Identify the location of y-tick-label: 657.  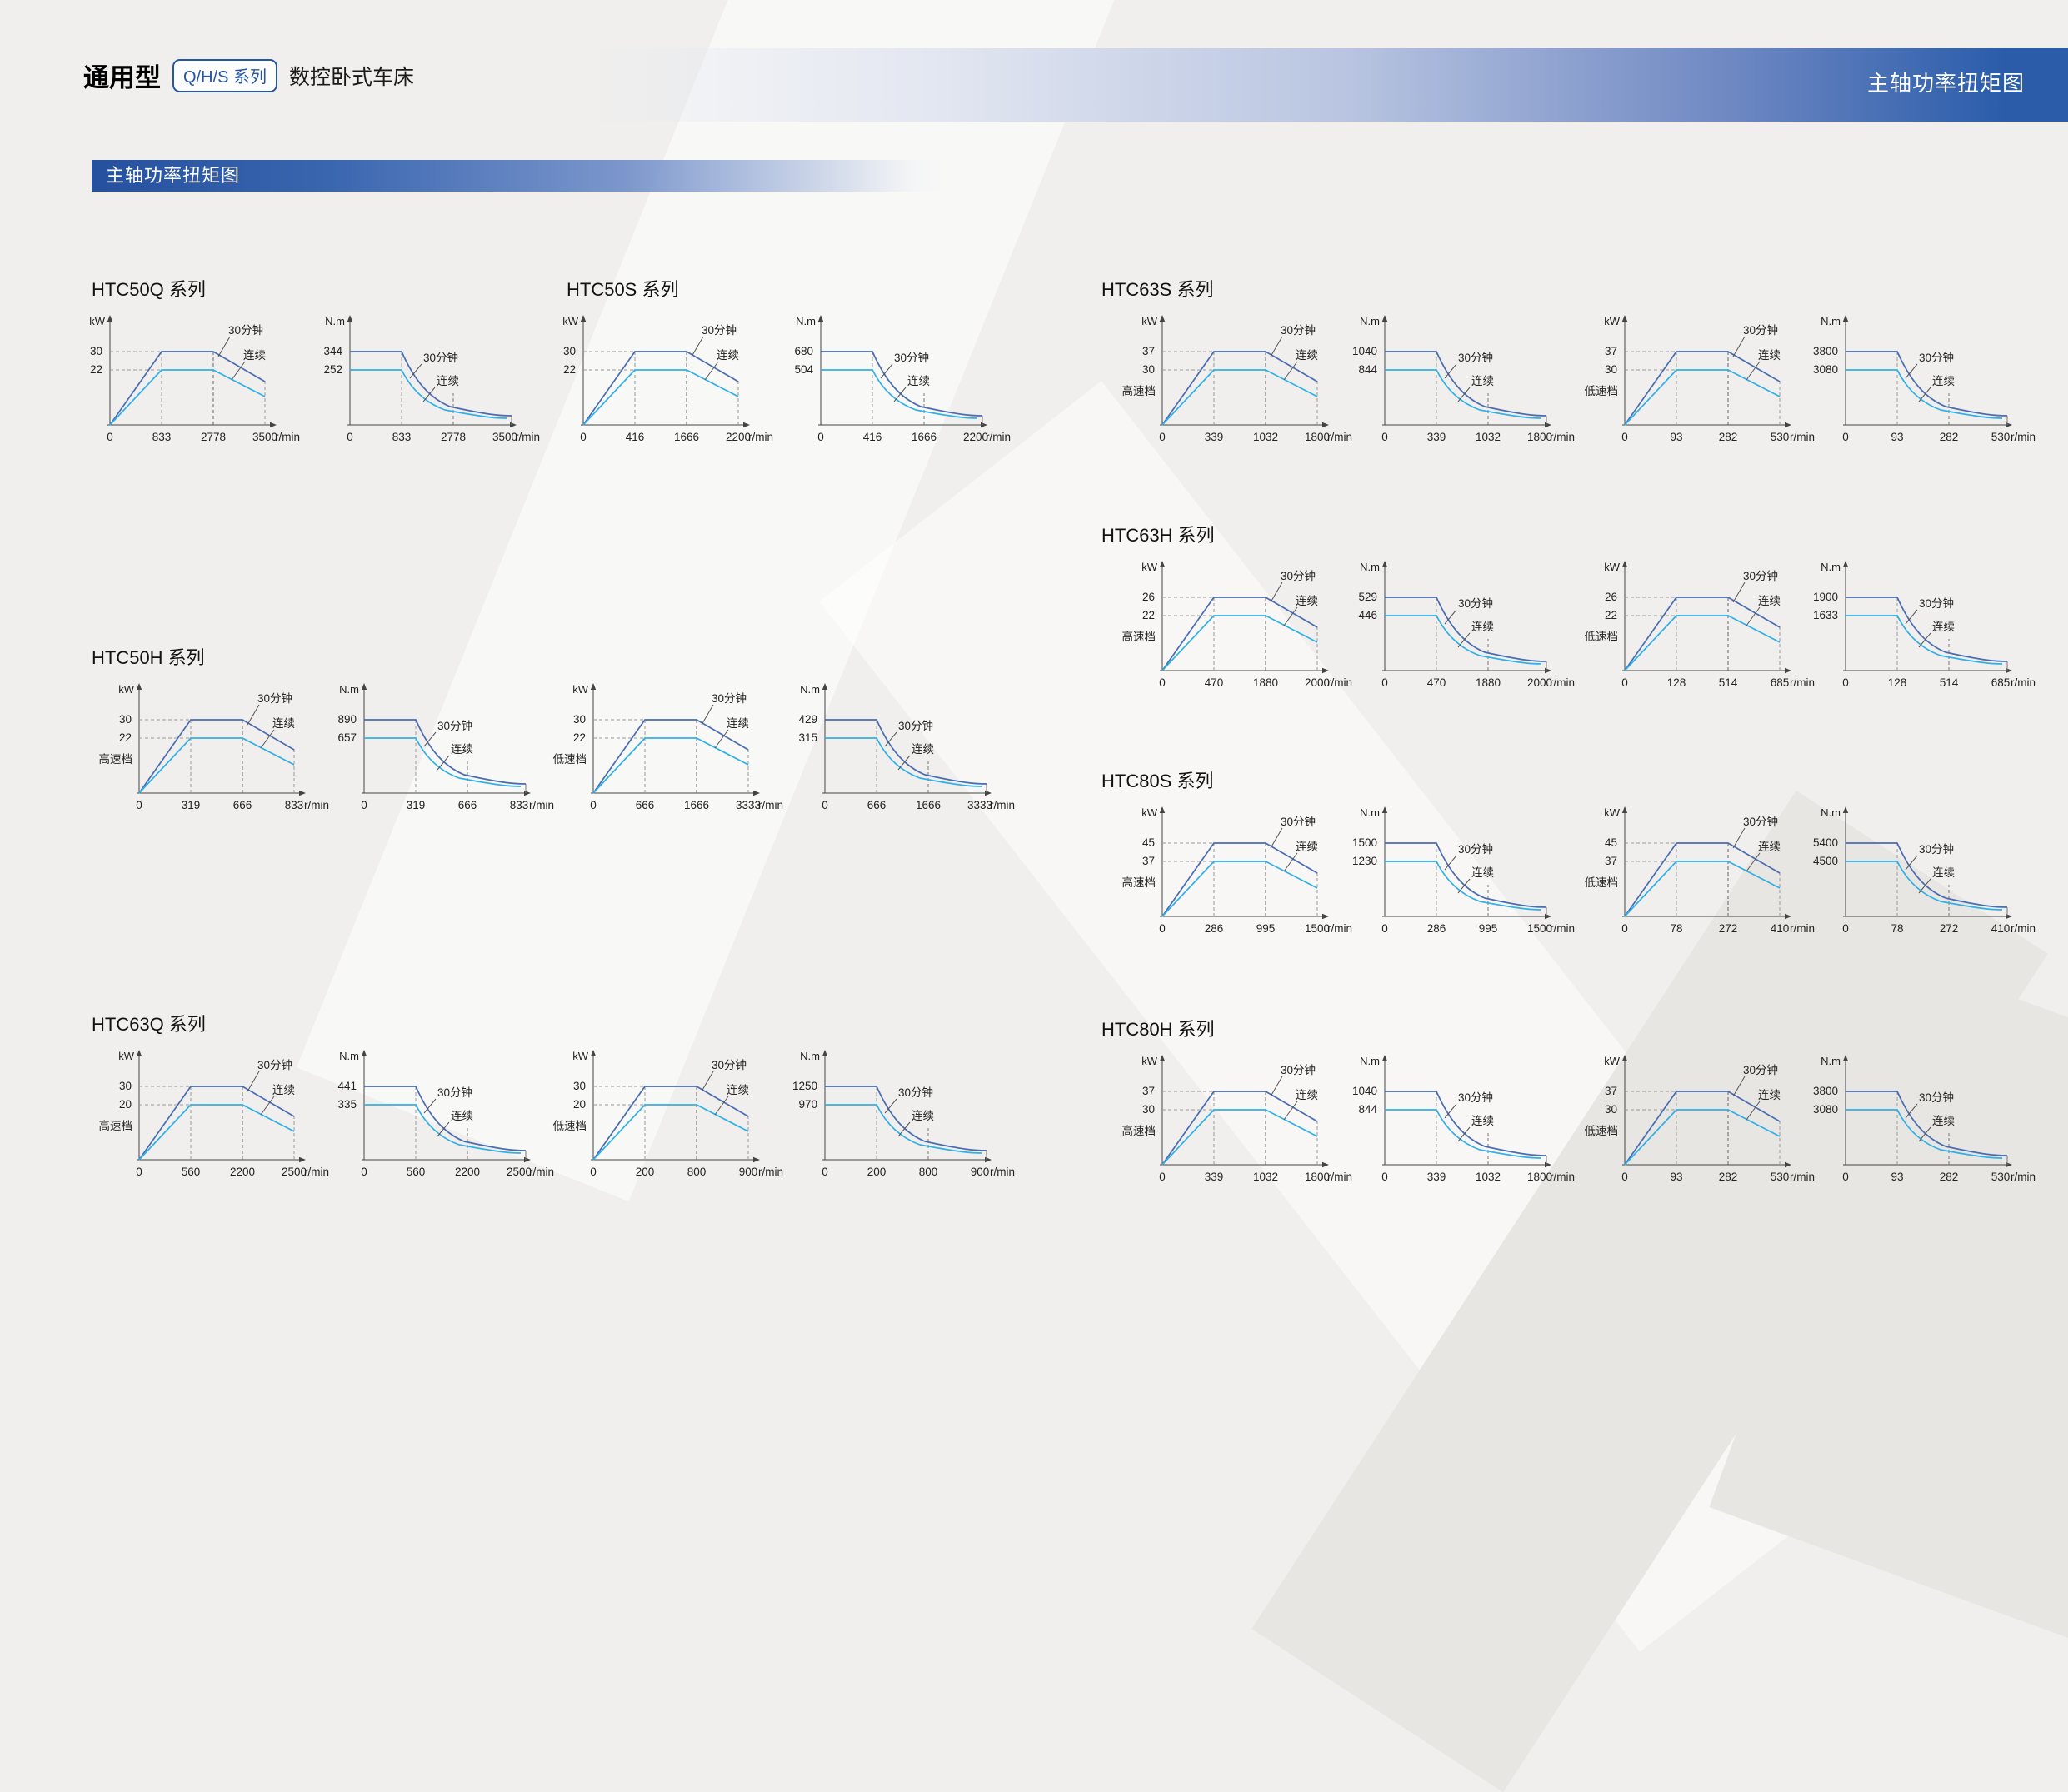
(347, 737).